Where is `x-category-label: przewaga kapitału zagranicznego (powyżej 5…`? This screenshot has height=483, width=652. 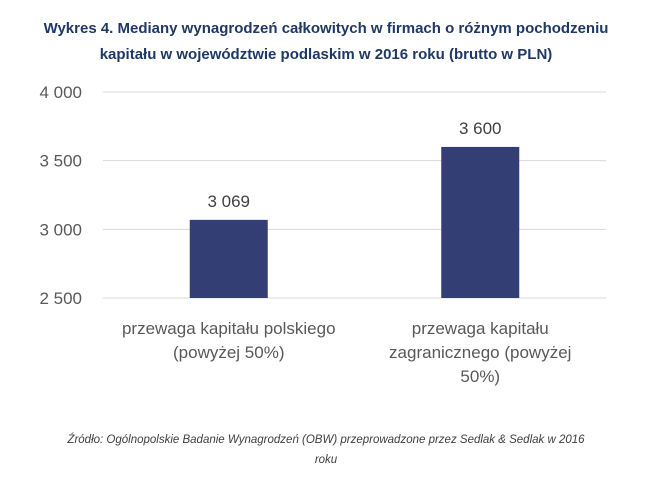 x-category-label: przewaga kapitału zagranicznego (powyżej 5… is located at coordinates (480, 352).